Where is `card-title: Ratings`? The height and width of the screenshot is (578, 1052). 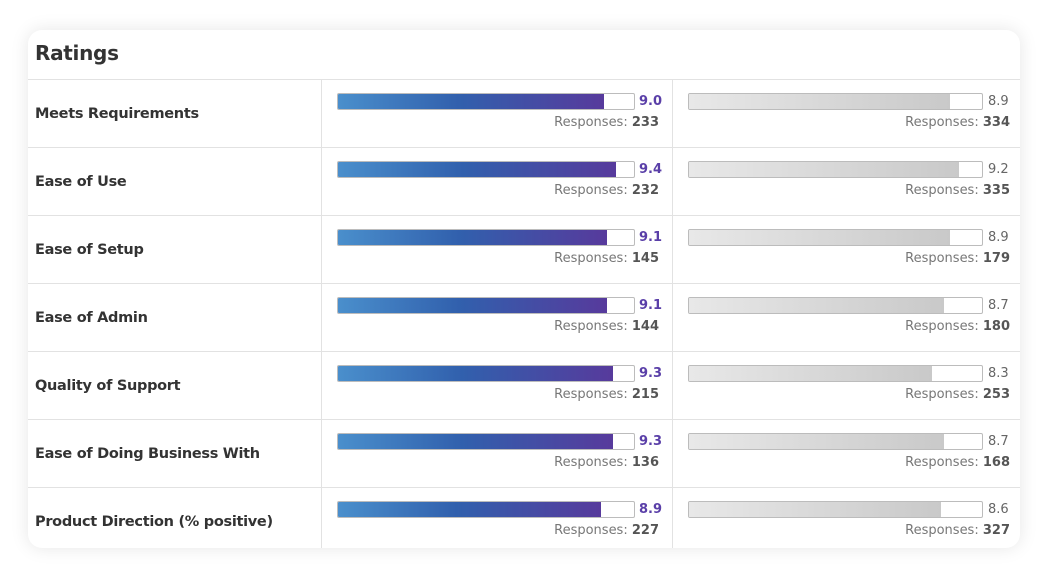 card-title: Ratings is located at coordinates (524, 55).